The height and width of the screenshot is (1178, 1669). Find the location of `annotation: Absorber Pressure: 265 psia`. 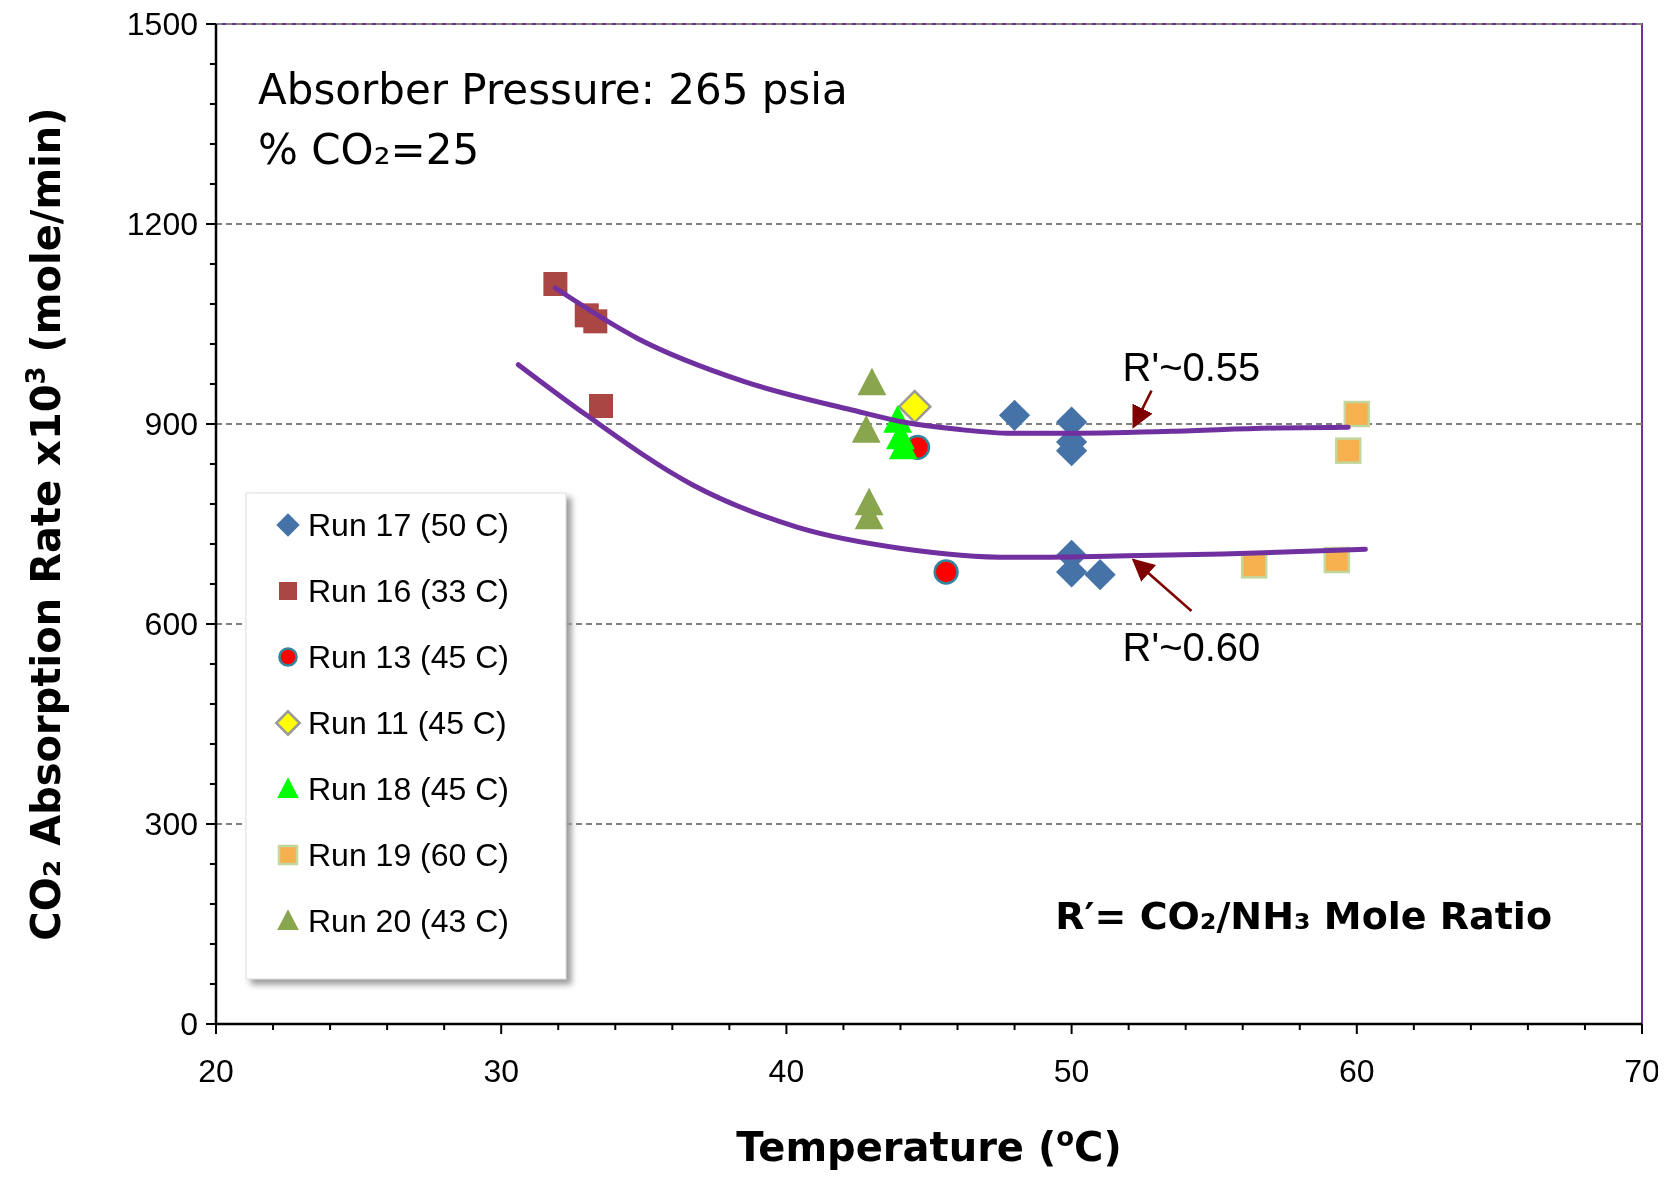

annotation: Absorber Pressure: 265 psia is located at coordinates (553, 89).